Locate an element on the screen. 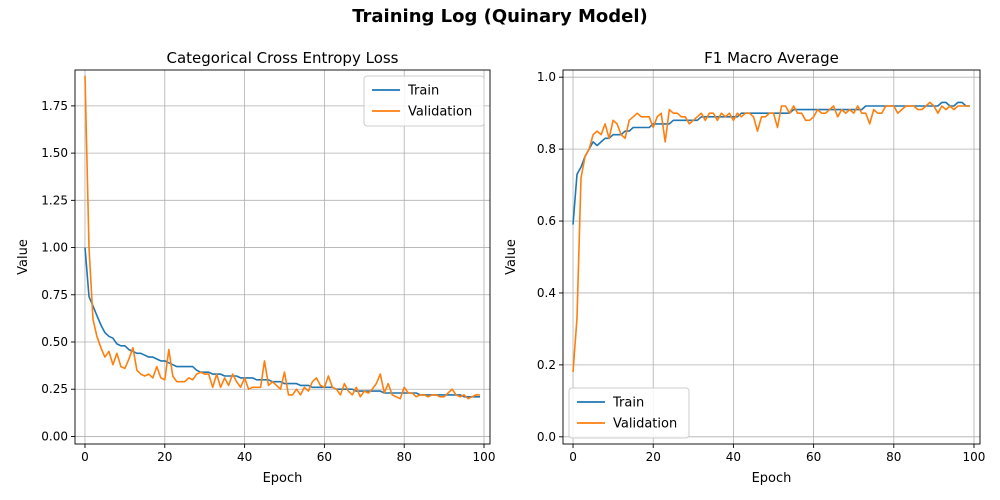 Image resolution: width=1000 pixels, height=500 pixels. f1-x-tick-label: 20 is located at coordinates (653, 457).